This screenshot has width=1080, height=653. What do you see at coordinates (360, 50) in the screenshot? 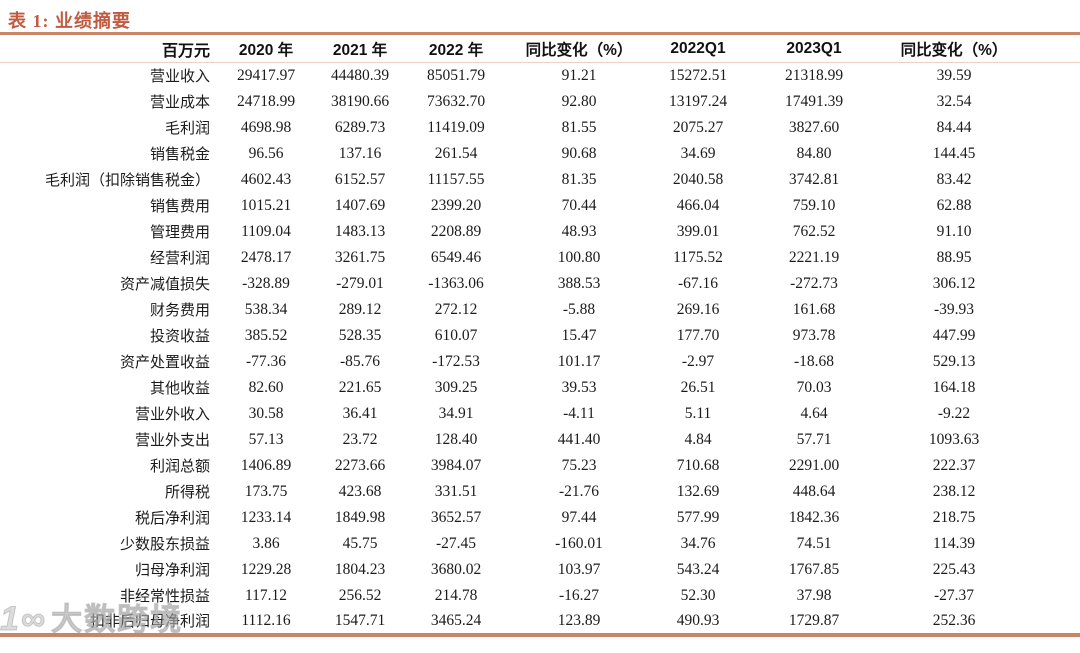
I see `column-header: 2021 年` at bounding box center [360, 50].